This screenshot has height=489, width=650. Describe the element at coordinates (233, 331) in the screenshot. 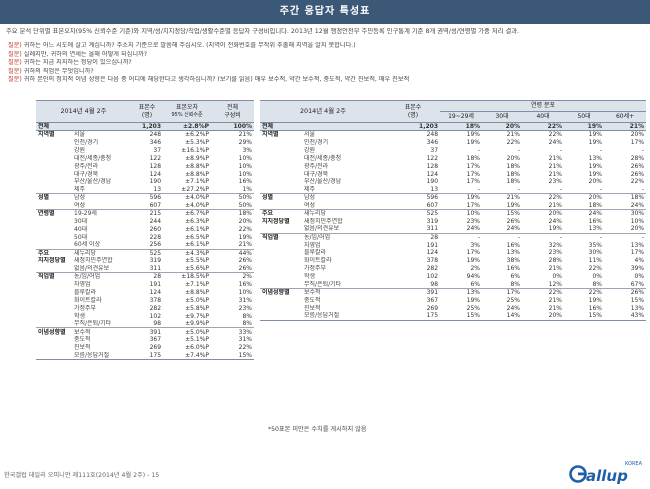

I see `row-composition: 33%` at that location.